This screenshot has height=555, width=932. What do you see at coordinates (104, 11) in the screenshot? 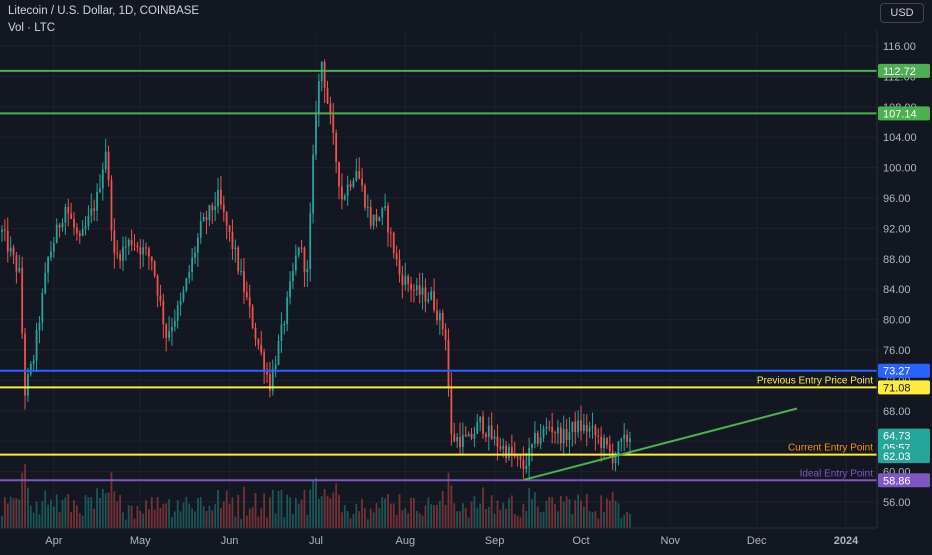
I see `symbol-title: Litecoin / U.S. Dollar, 1D, COINBASE` at bounding box center [104, 11].